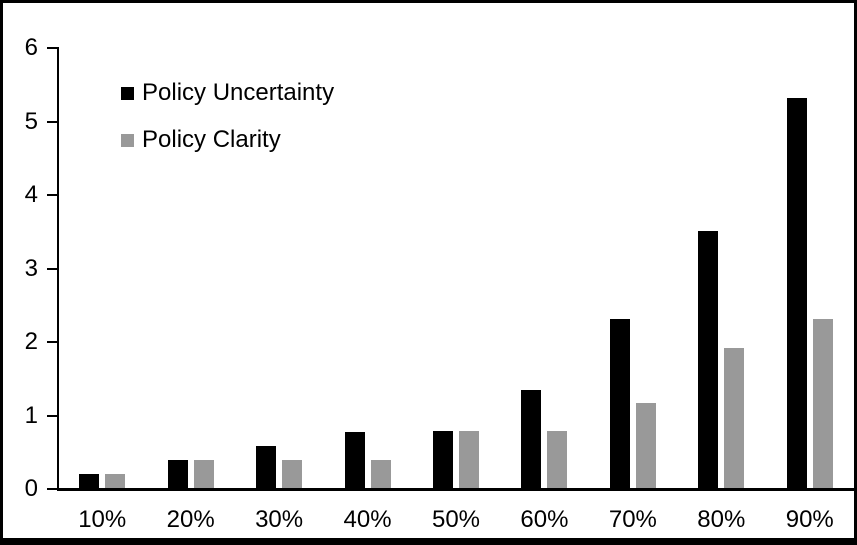 The image size is (857, 545). What do you see at coordinates (428, 541) in the screenshot?
I see `figure-border-bottom` at bounding box center [428, 541].